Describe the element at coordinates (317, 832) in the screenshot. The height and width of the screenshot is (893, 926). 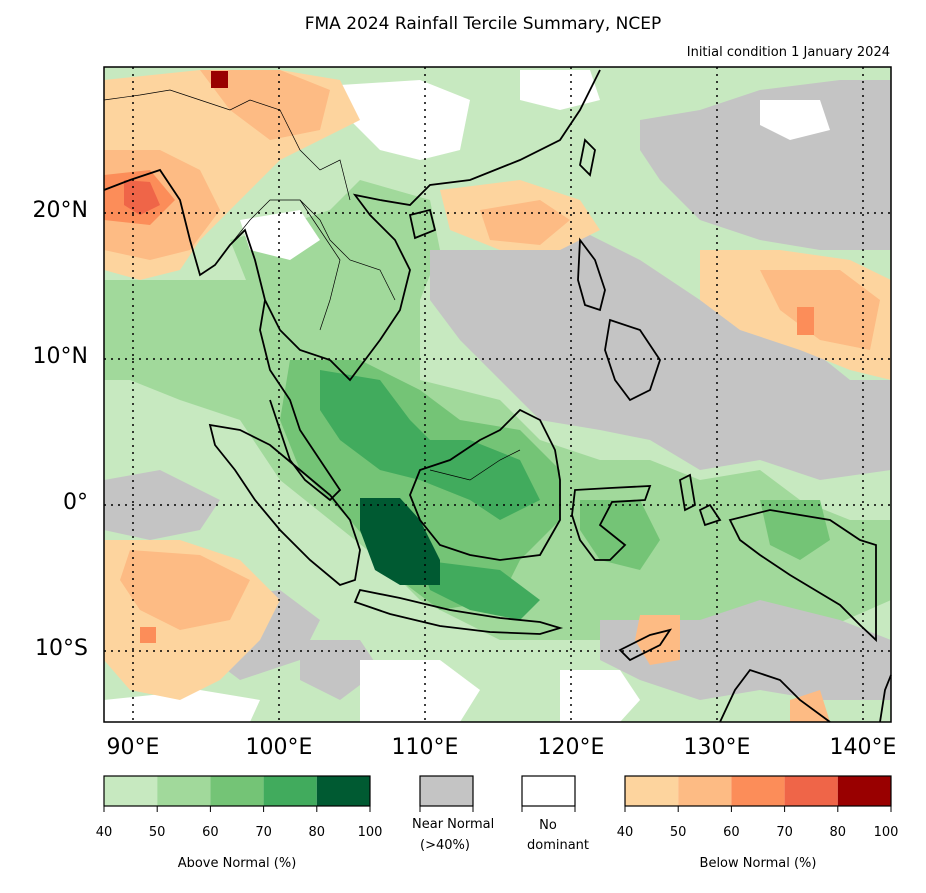
I see `above-tick-label: 80` at that location.